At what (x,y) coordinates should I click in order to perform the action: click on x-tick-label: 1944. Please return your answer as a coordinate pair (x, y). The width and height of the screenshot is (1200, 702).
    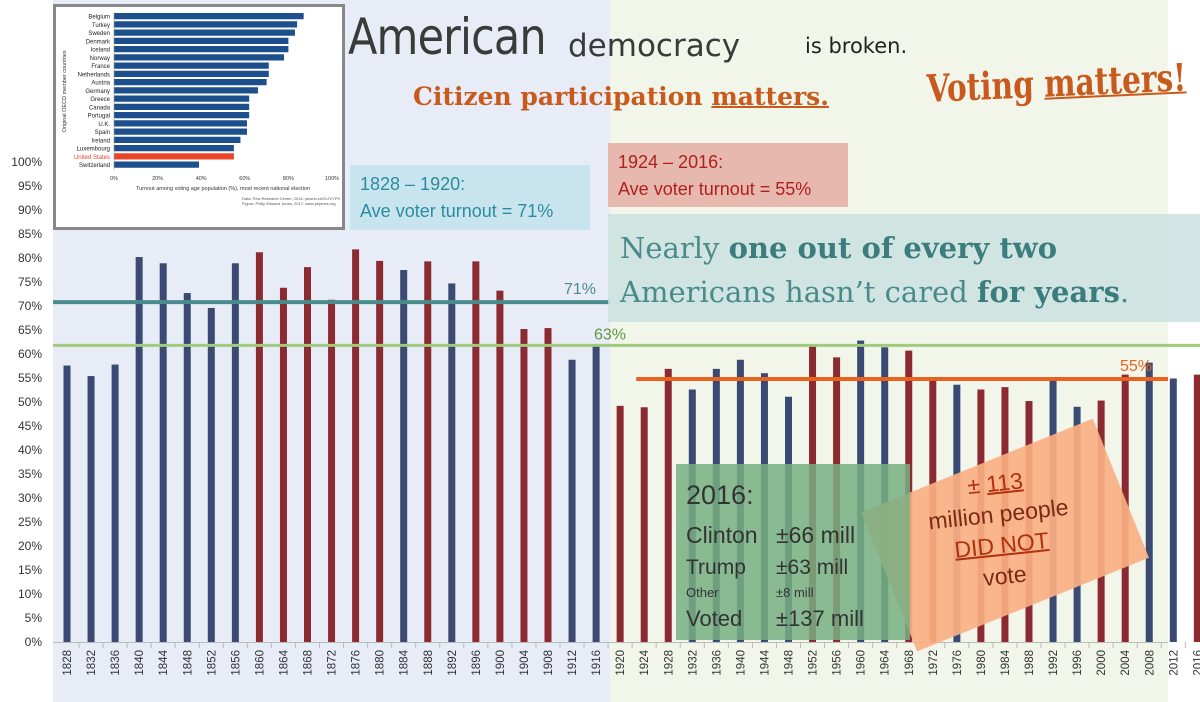
    Looking at the image, I should click on (765, 662).